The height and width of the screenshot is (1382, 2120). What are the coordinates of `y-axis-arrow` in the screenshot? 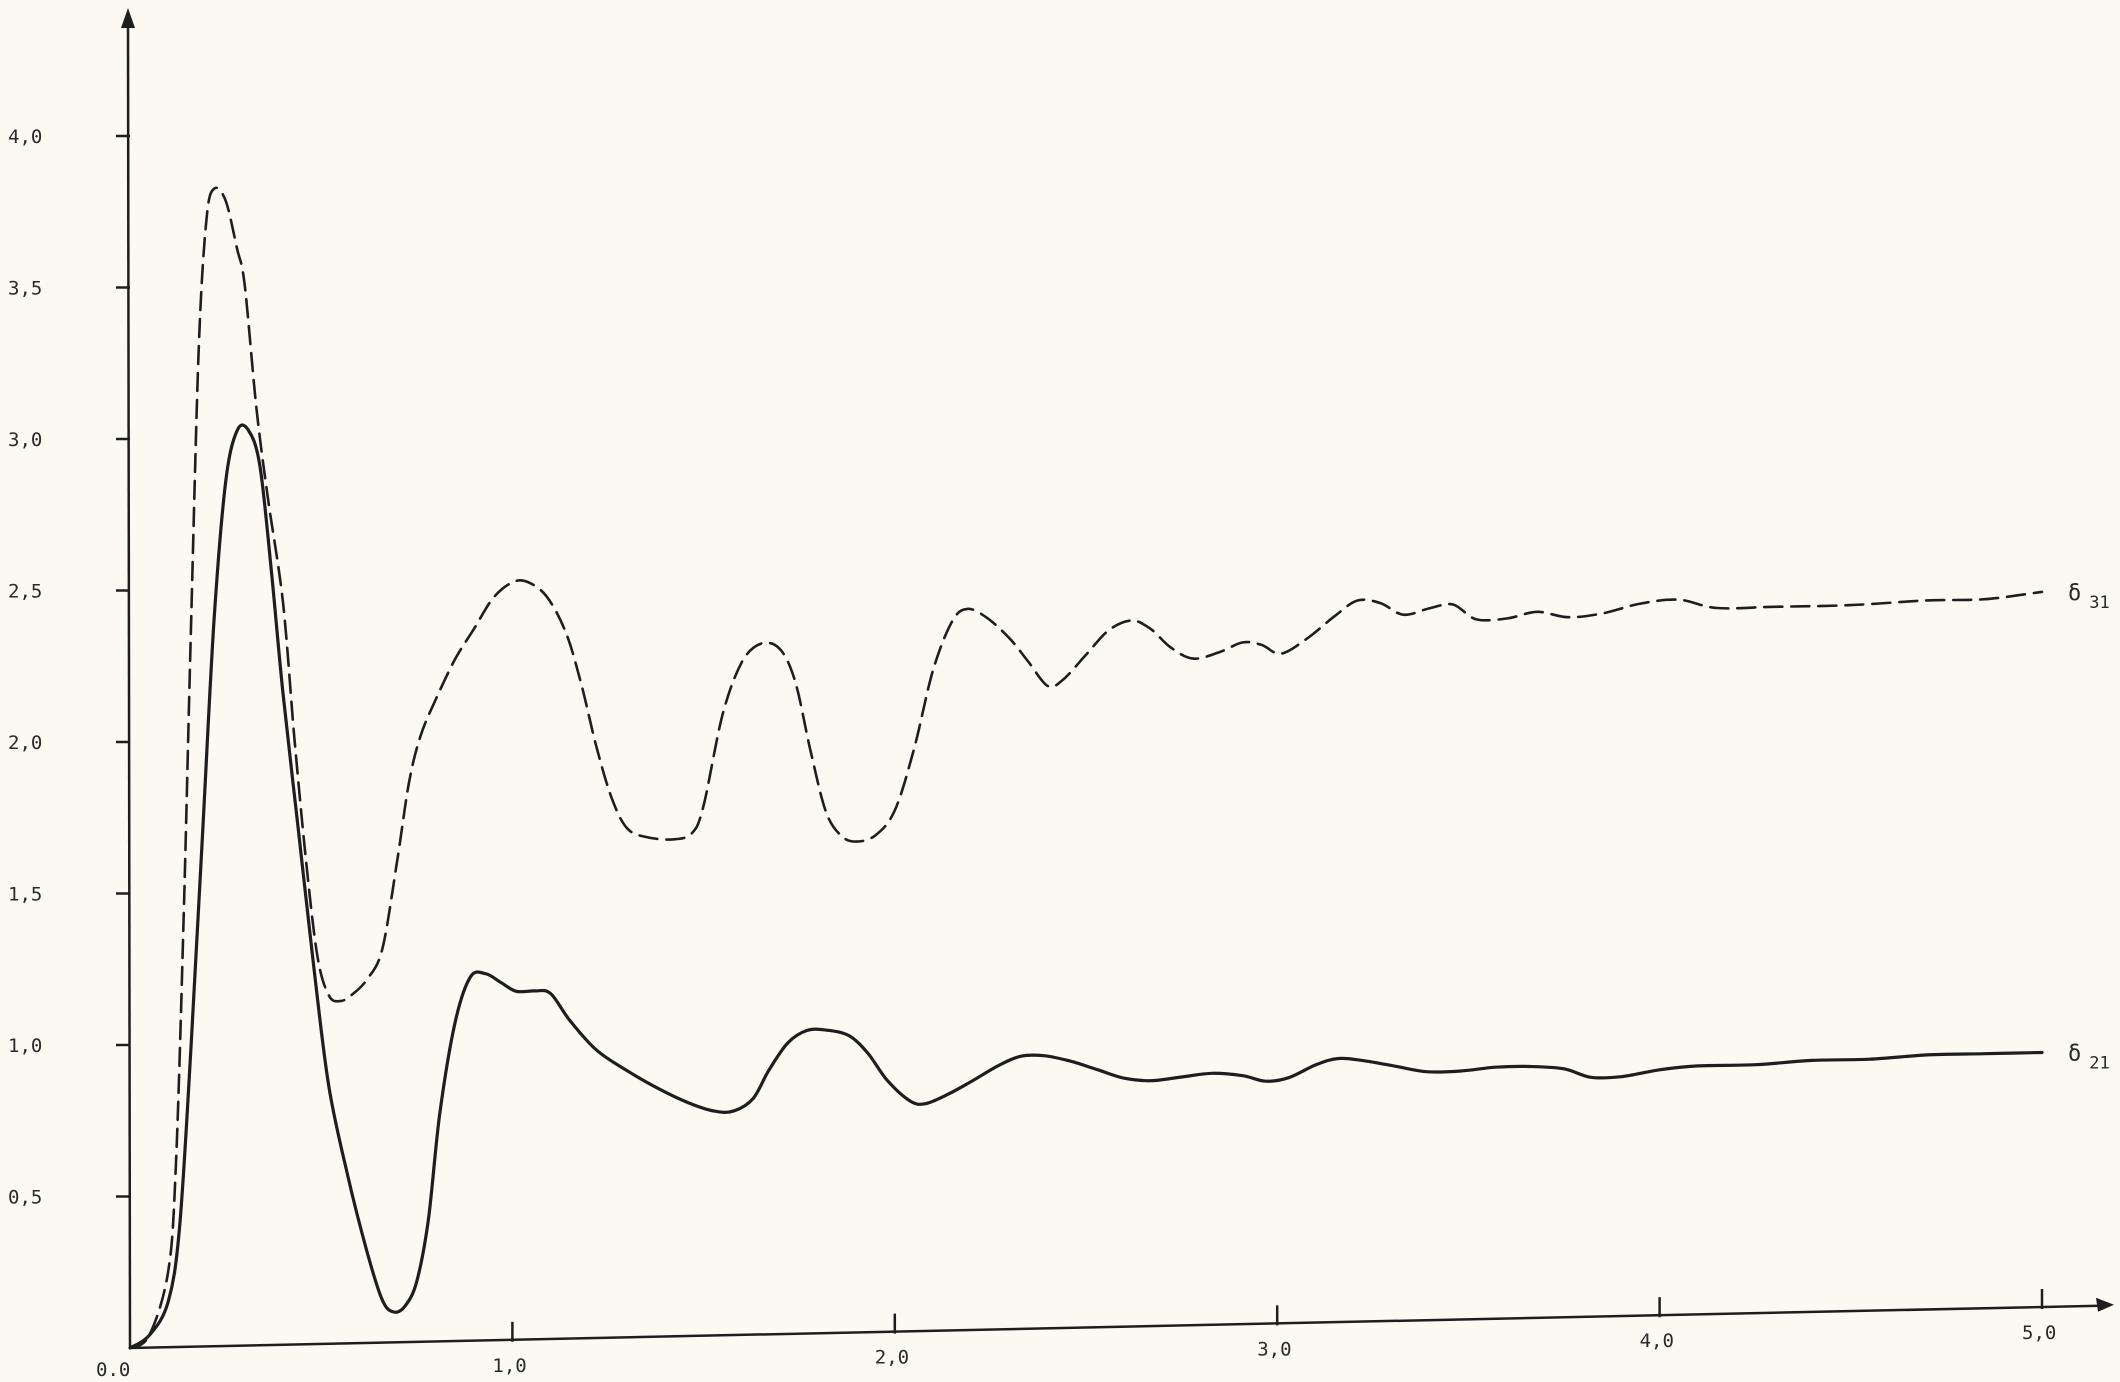 It's located at (128, 18).